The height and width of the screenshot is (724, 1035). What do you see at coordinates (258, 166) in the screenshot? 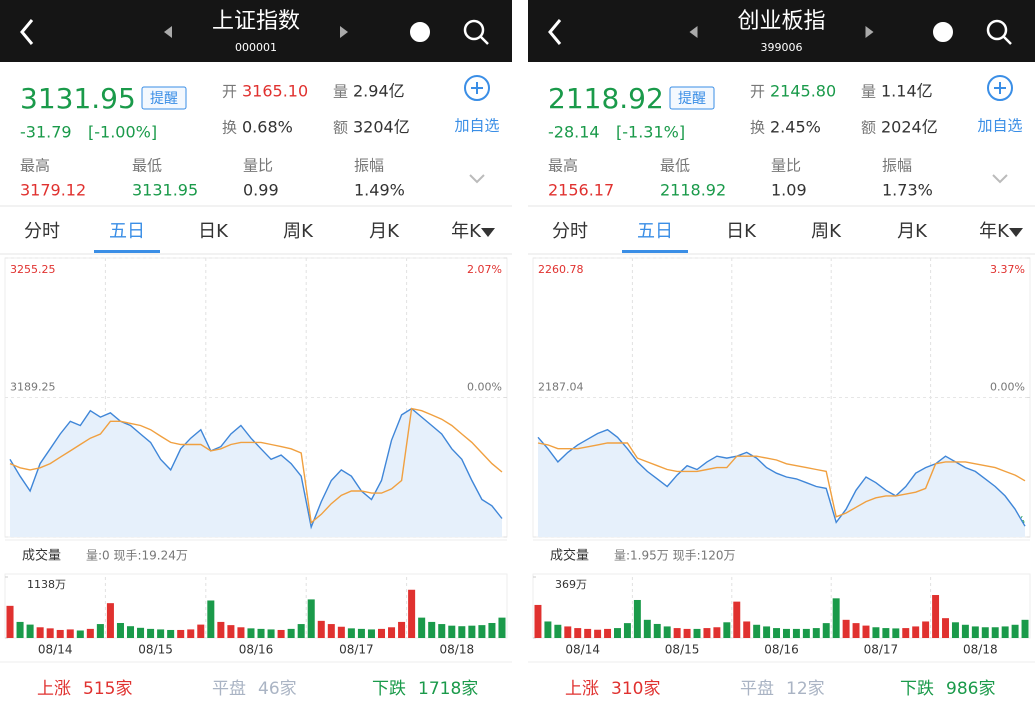
I see `stat-label: 量比` at bounding box center [258, 166].